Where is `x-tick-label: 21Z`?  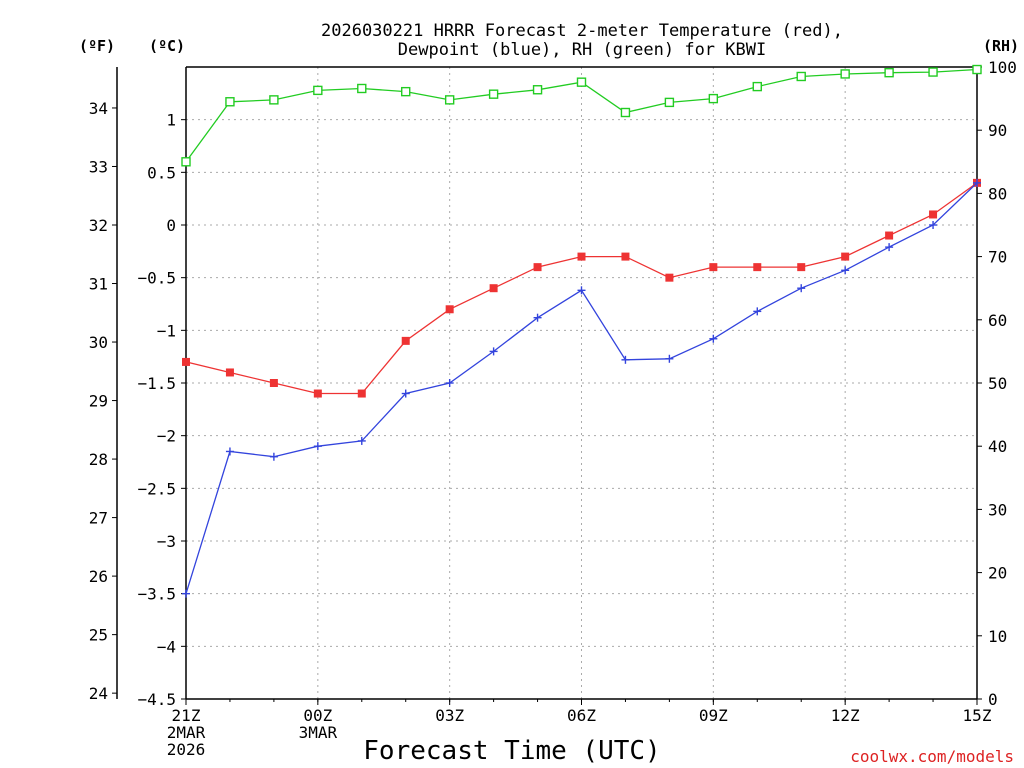
x-tick-label: 21Z is located at coordinates (186, 715).